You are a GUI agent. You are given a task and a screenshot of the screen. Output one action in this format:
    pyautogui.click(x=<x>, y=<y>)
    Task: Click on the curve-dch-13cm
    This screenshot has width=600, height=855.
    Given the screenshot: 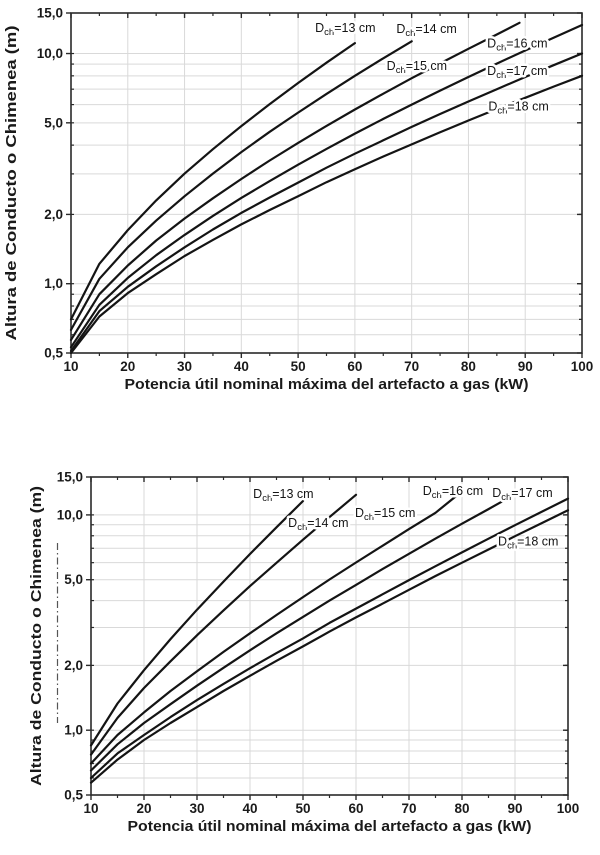 What is the action you would take?
    pyautogui.click(x=197, y=623)
    